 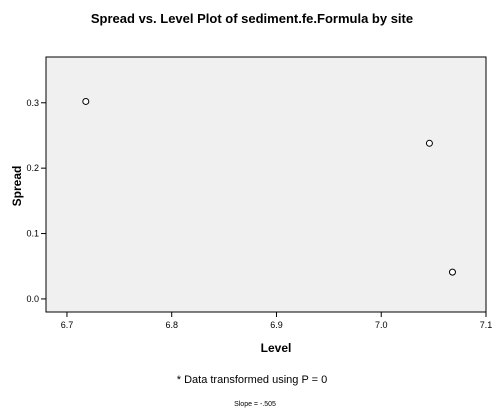 I want to click on y-tick-label: 0.3, so click(x=32, y=103).